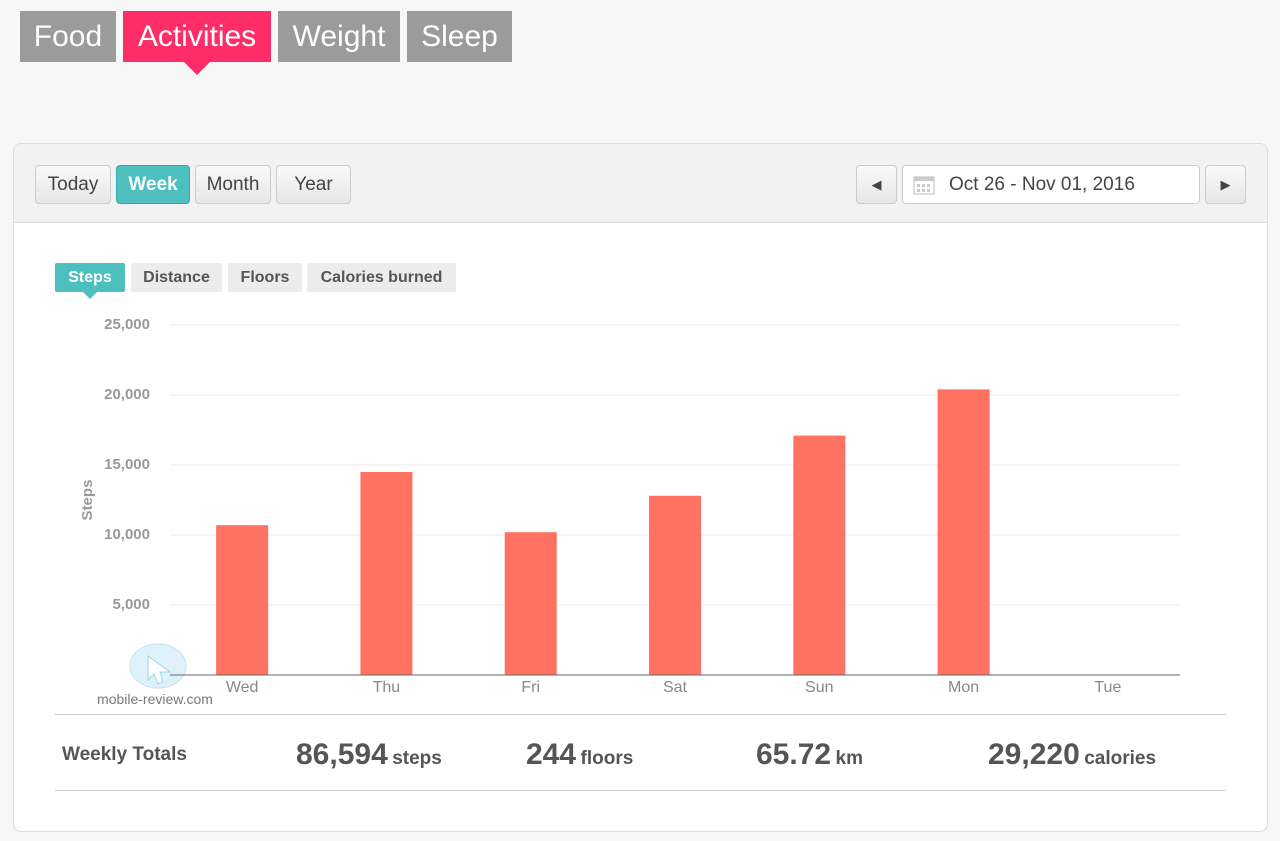 Image resolution: width=1280 pixels, height=841 pixels. I want to click on total-unit: calories, so click(1120, 758).